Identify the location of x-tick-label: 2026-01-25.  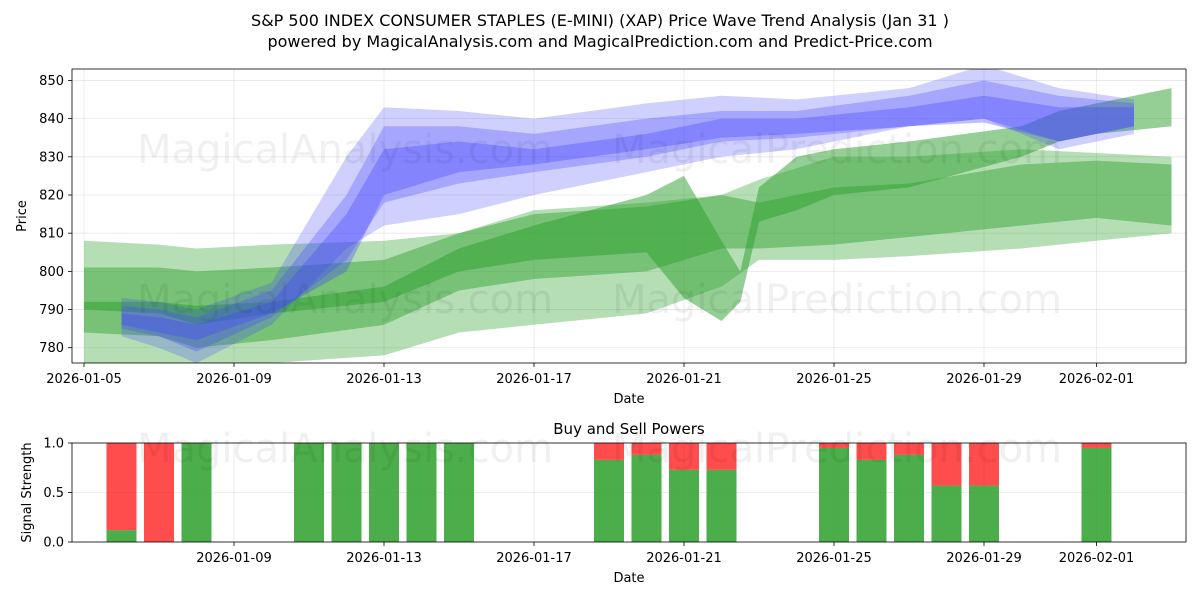
(834, 379).